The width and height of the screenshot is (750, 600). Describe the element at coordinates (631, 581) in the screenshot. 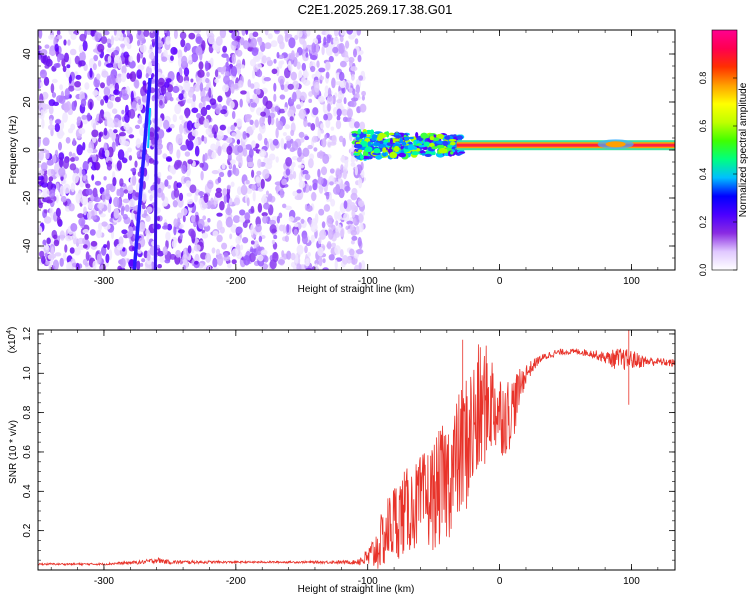

I see `x-tick-label: 100` at that location.